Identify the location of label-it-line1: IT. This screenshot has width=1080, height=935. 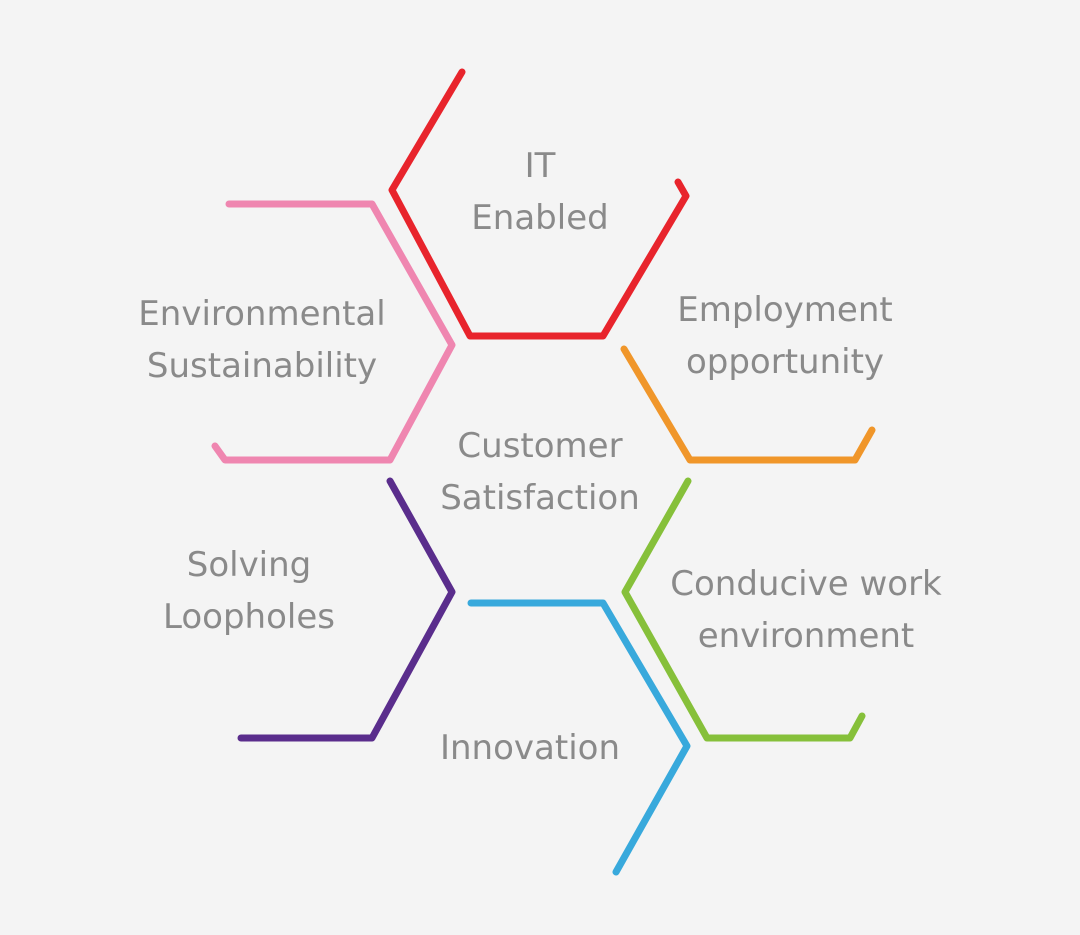
(540, 166).